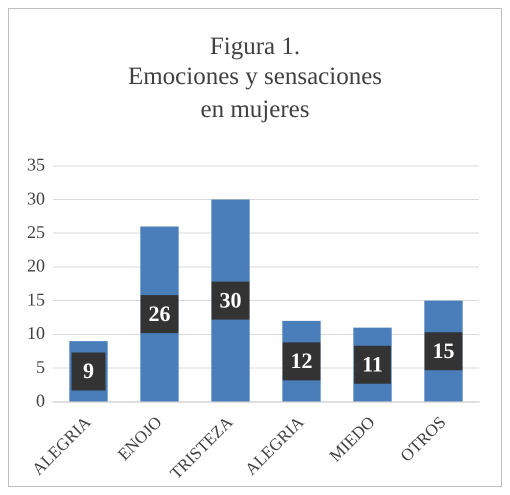 This screenshot has width=510, height=495. I want to click on y-tick-label: 20, so click(36, 266).